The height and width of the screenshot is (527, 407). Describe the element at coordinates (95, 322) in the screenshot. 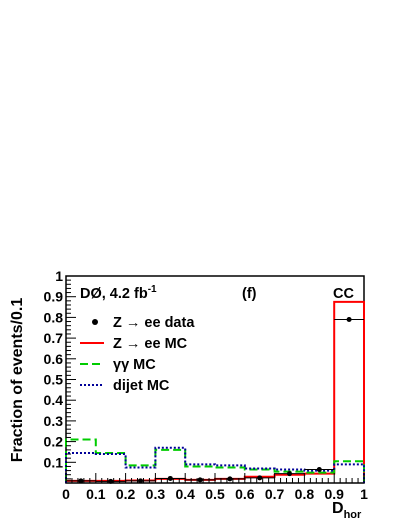

I see `legend-marker-data` at that location.